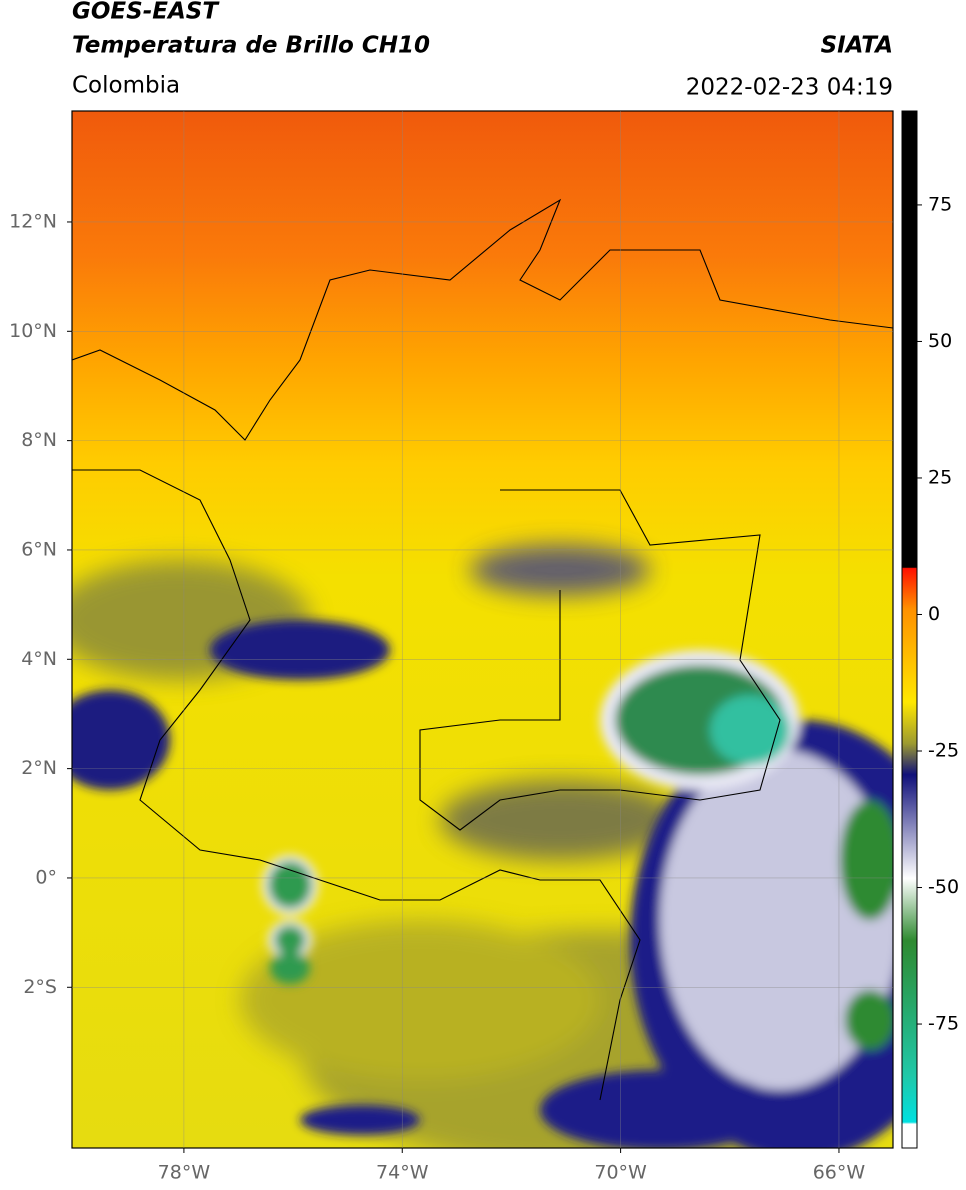 The width and height of the screenshot is (966, 1190). Describe the element at coordinates (402, 1173) in the screenshot. I see `lon-tick-label: 74°W` at that location.